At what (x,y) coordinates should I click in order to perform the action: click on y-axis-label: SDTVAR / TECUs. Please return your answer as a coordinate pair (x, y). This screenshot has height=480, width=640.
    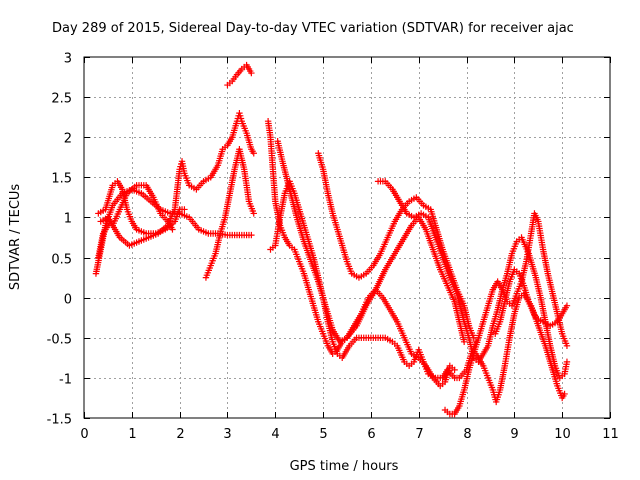
    Looking at the image, I should click on (15, 237).